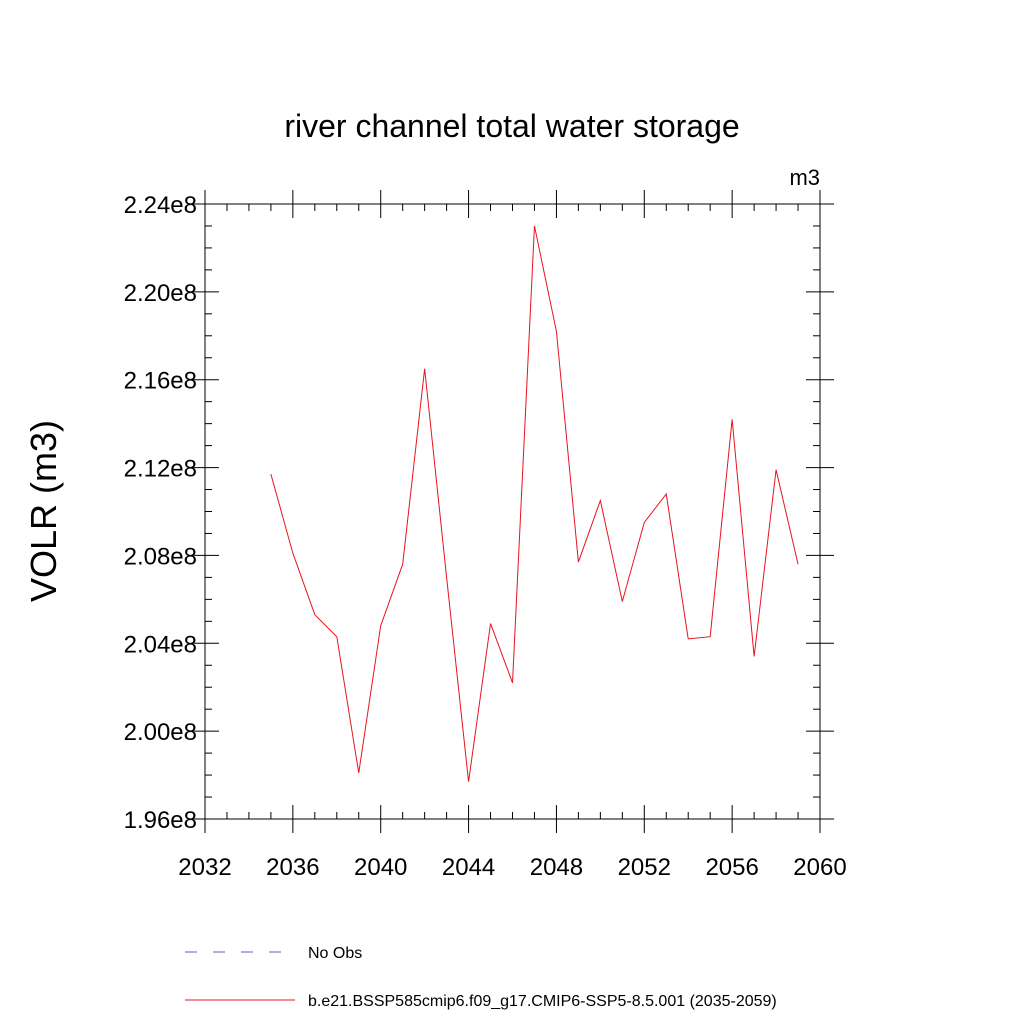 The image size is (1024, 1024). I want to click on units-label: m3, so click(804, 177).